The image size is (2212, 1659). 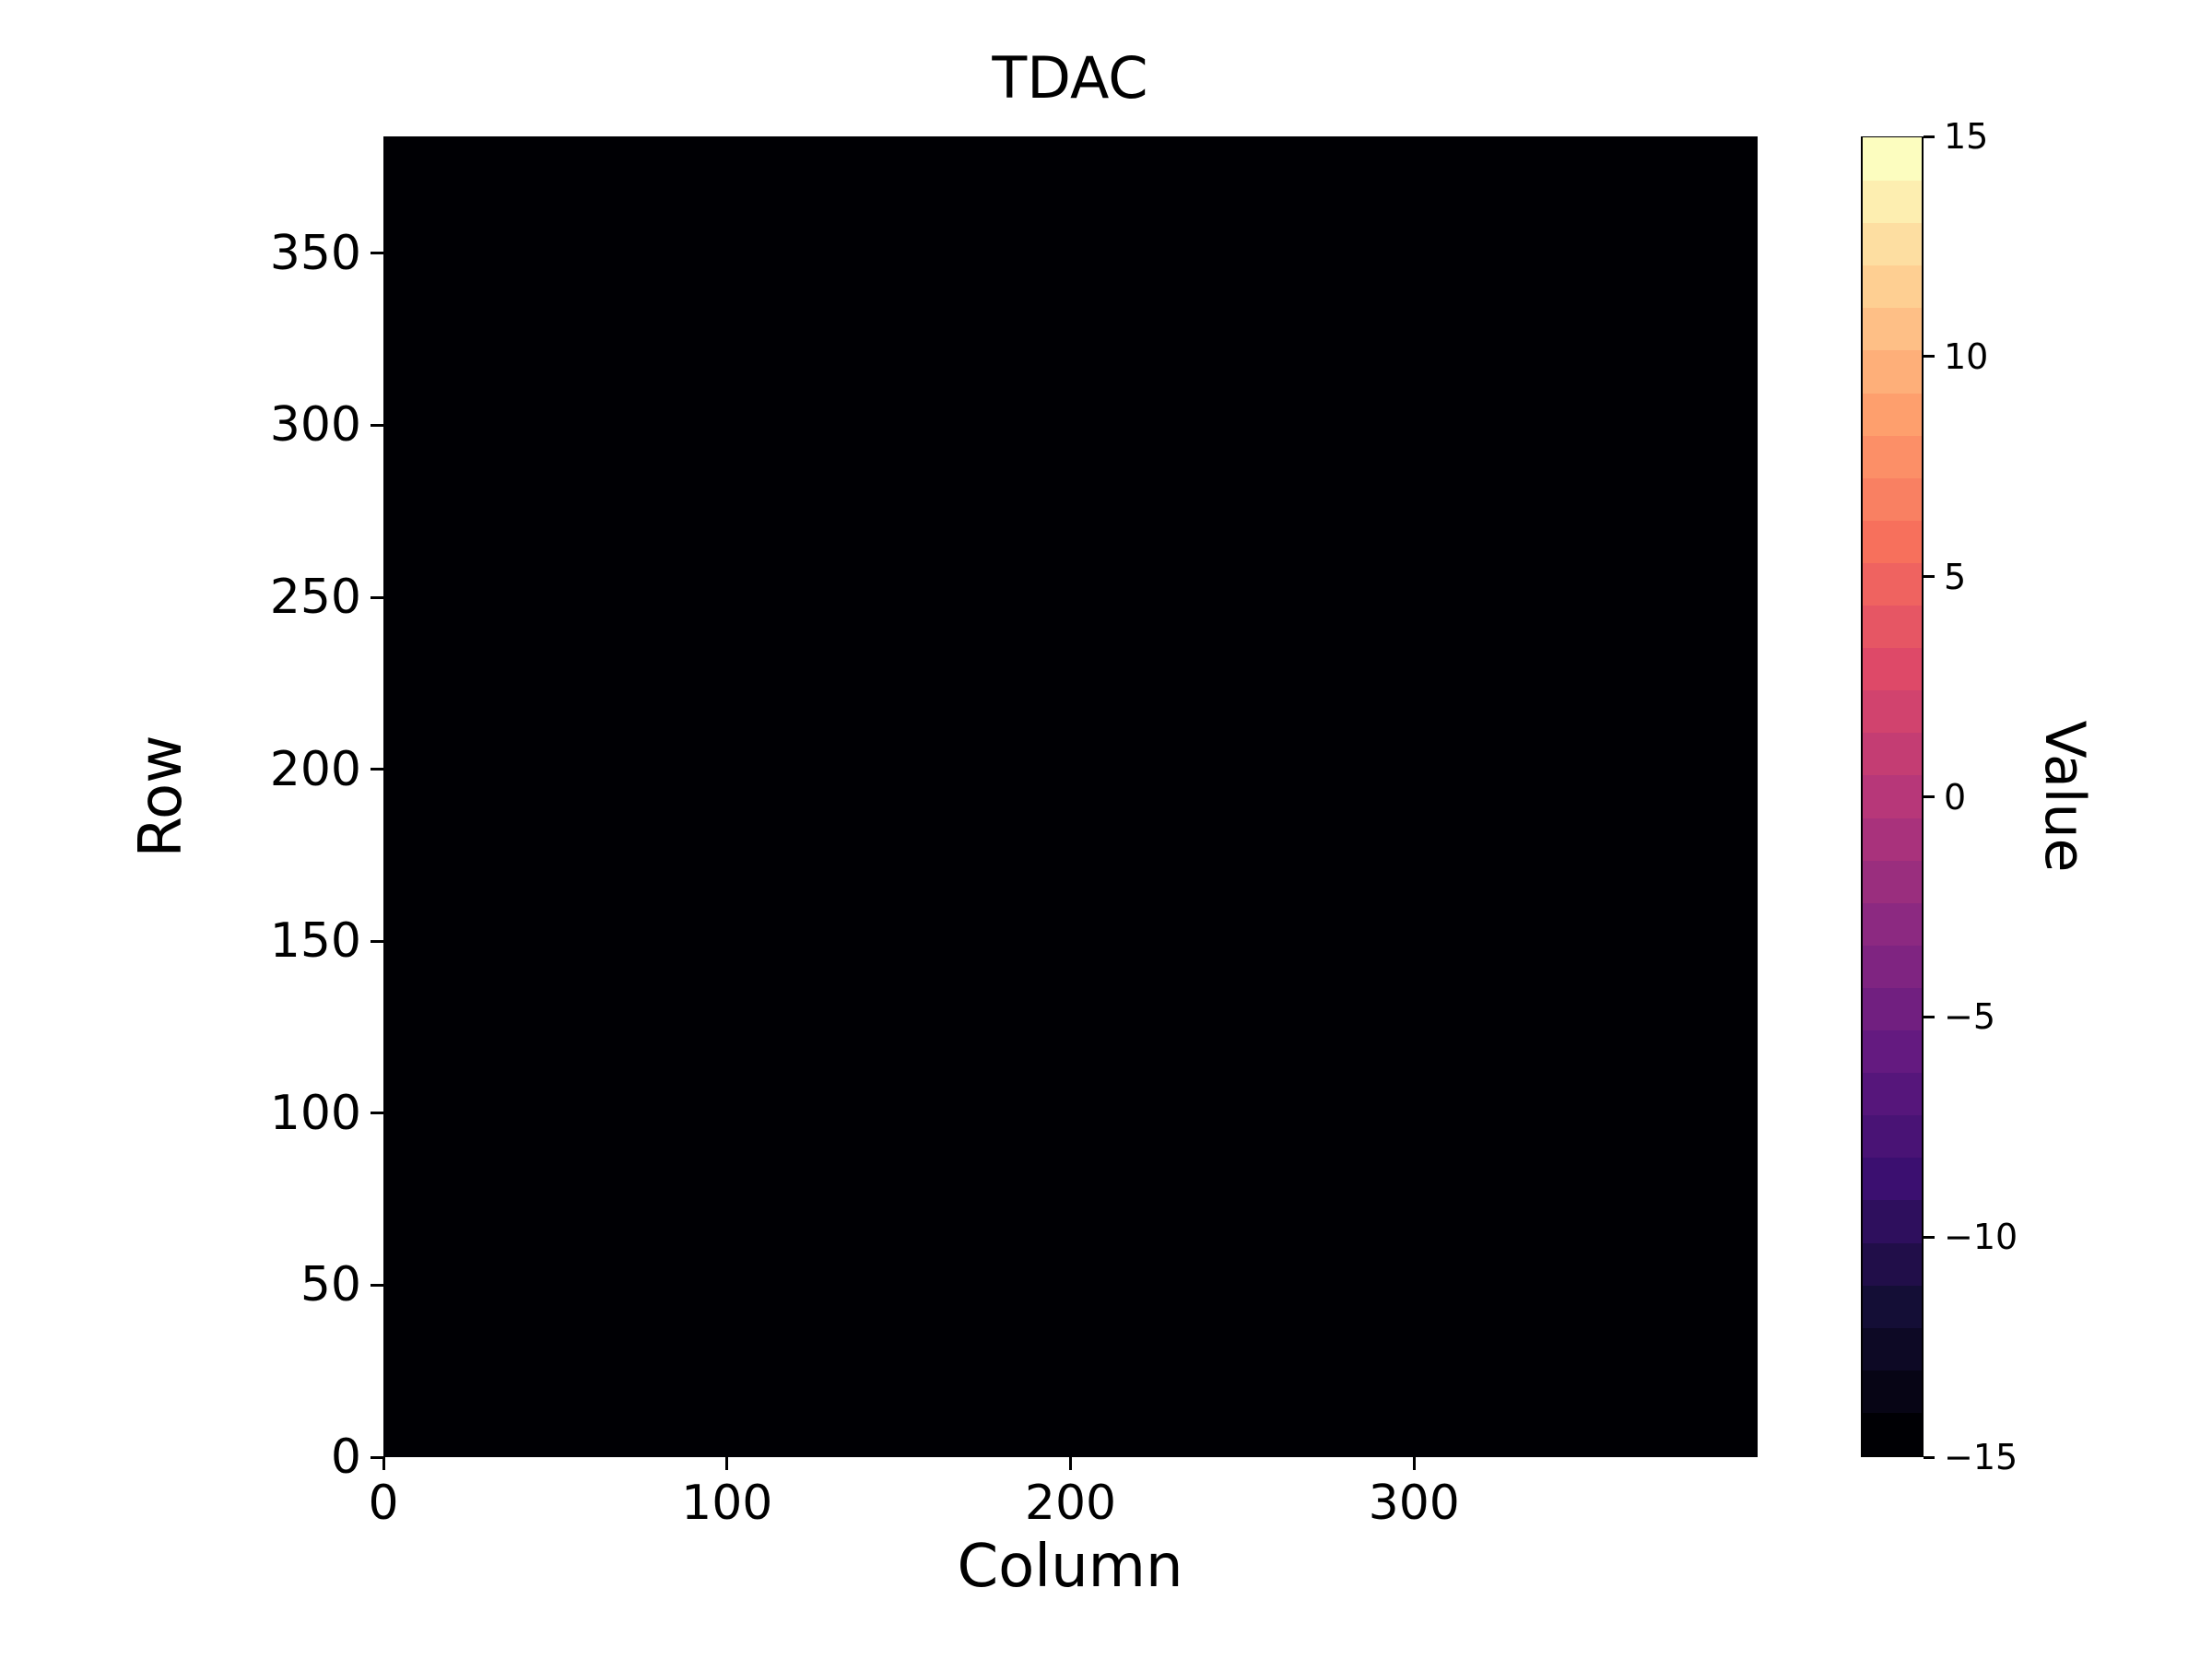 What do you see at coordinates (1981, 1237) in the screenshot?
I see `colorbar-tick-label: −10` at bounding box center [1981, 1237].